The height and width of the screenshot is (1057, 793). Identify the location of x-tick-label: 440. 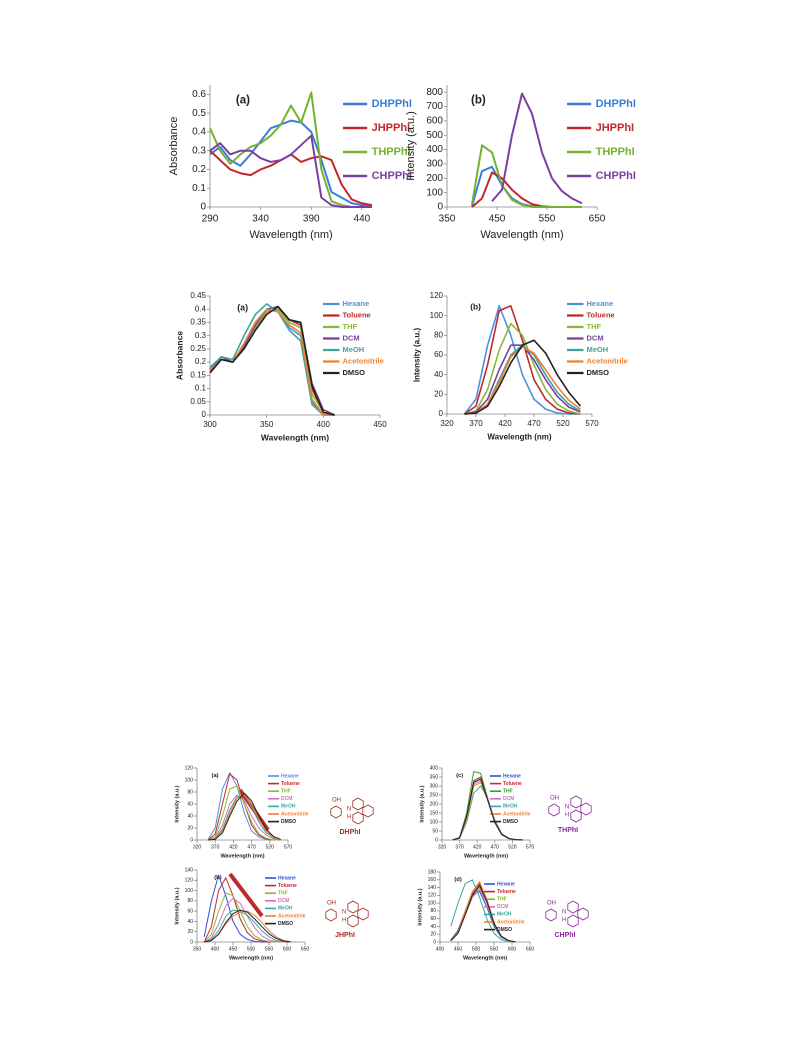
(362, 219).